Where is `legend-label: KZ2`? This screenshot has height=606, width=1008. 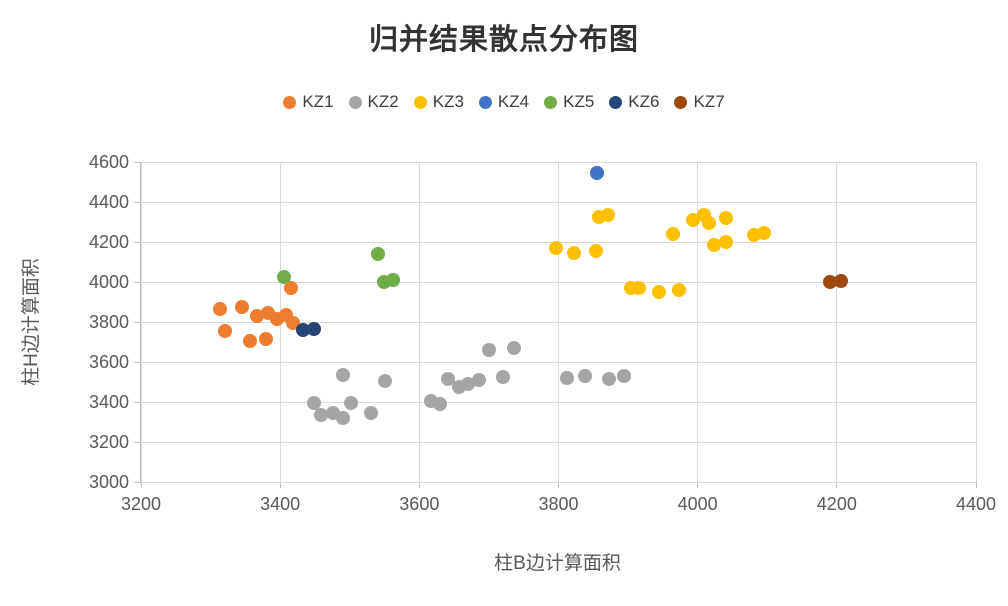
legend-label: KZ2 is located at coordinates (383, 101).